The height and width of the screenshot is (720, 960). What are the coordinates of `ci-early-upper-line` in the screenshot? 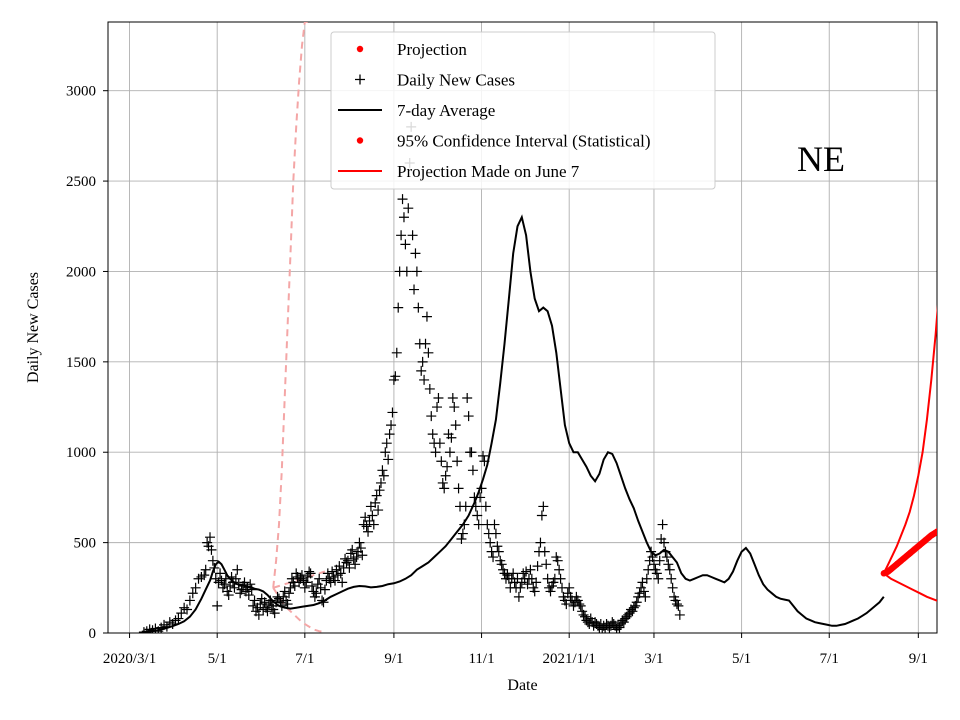 It's located at (290, 305).